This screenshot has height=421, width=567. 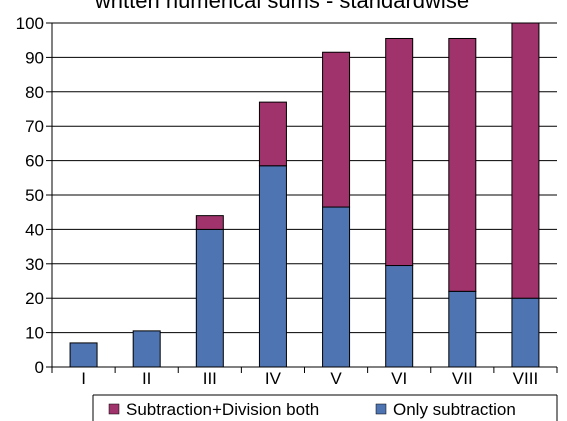 What do you see at coordinates (462, 378) in the screenshot?
I see `x-tick-label: VII` at bounding box center [462, 378].